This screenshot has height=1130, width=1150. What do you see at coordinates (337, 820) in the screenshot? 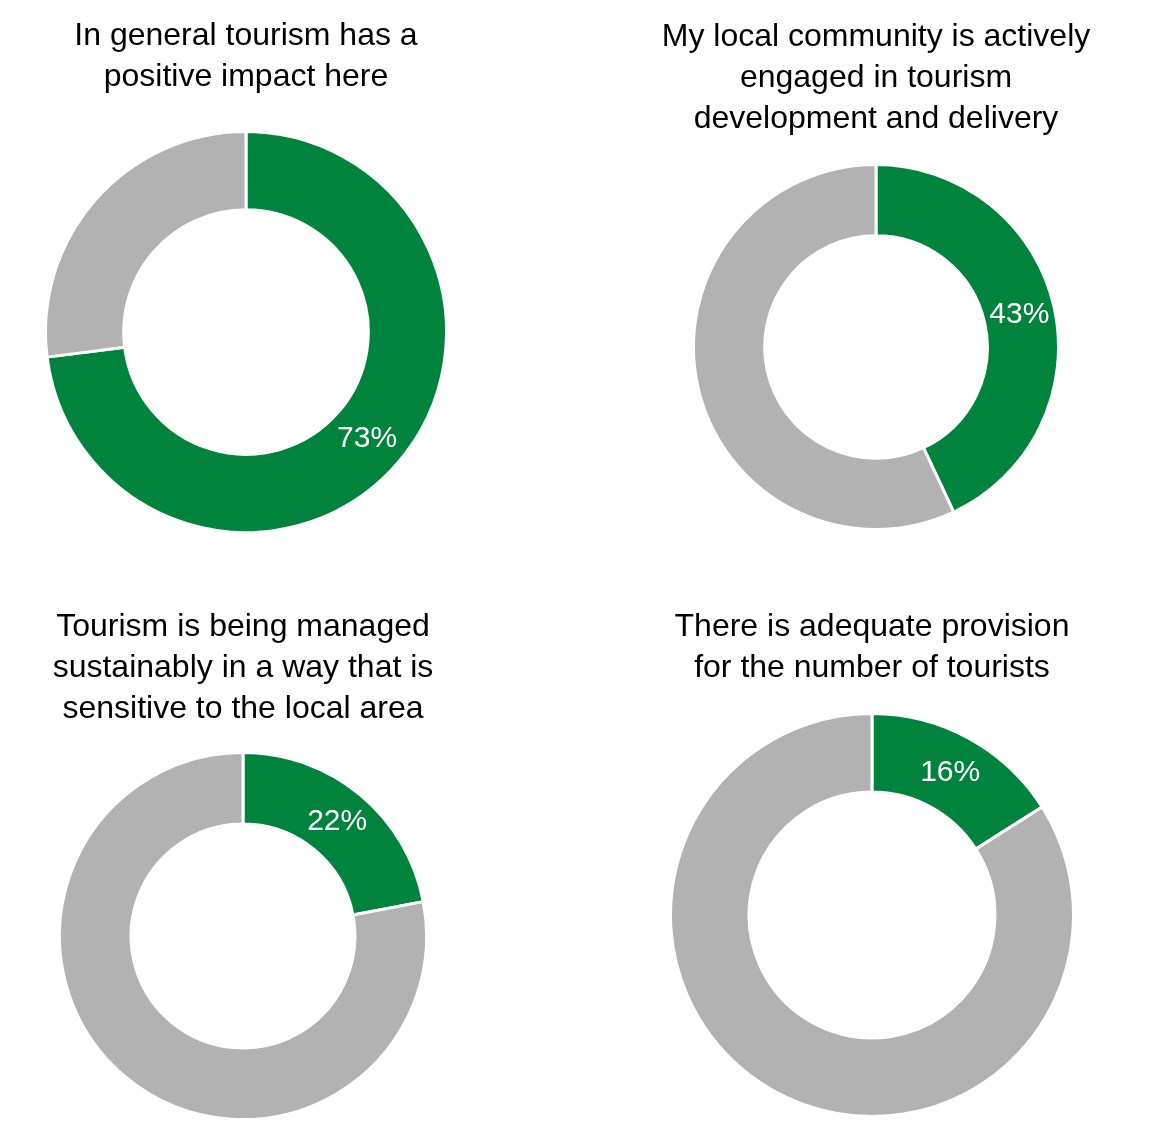
I see `data-label: 22%` at bounding box center [337, 820].